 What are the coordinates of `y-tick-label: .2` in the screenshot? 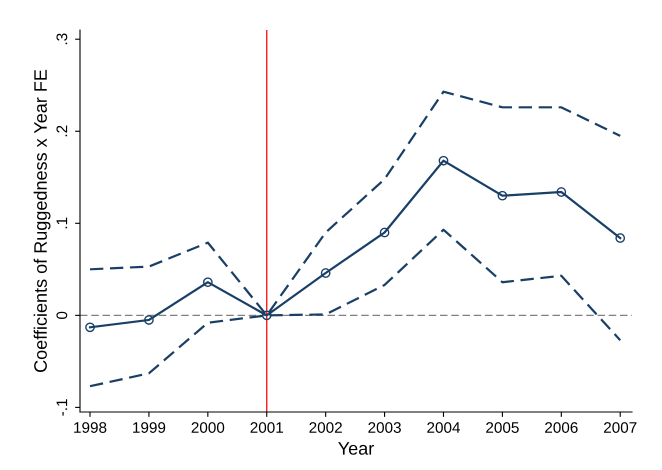 It's located at (62, 131).